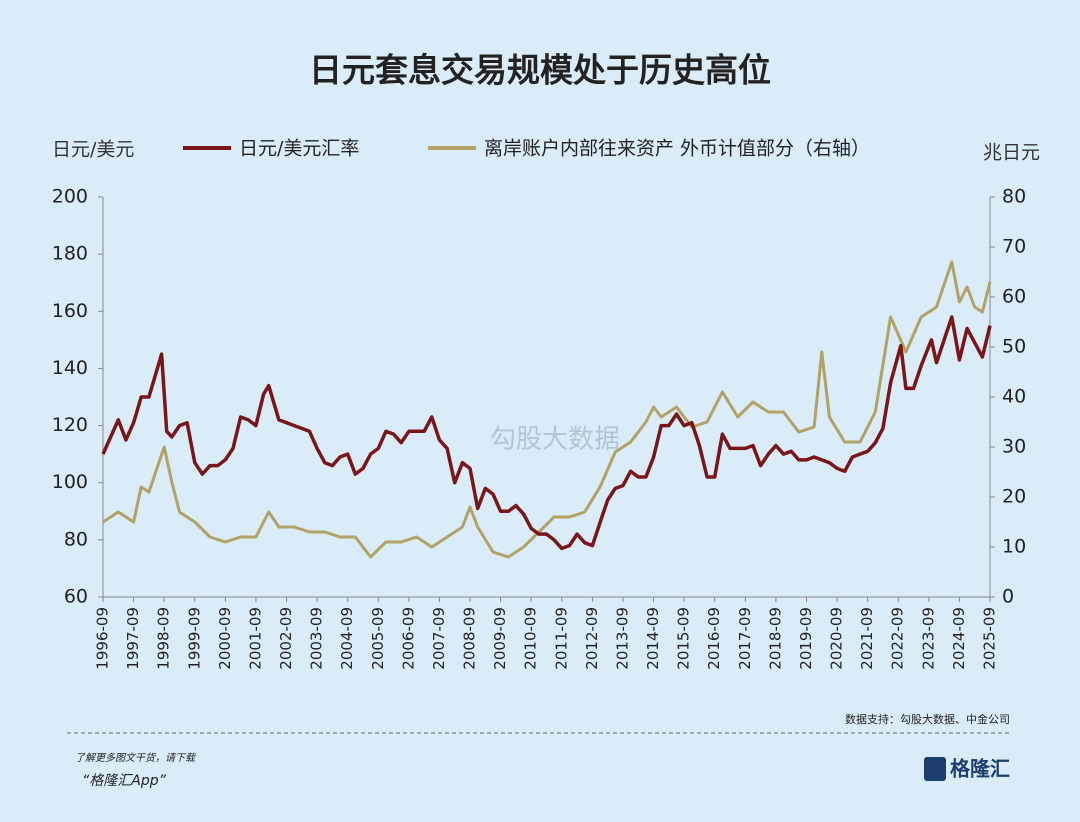 This screenshot has width=1080, height=822. I want to click on x-tick-label: 1998-09, so click(164, 638).